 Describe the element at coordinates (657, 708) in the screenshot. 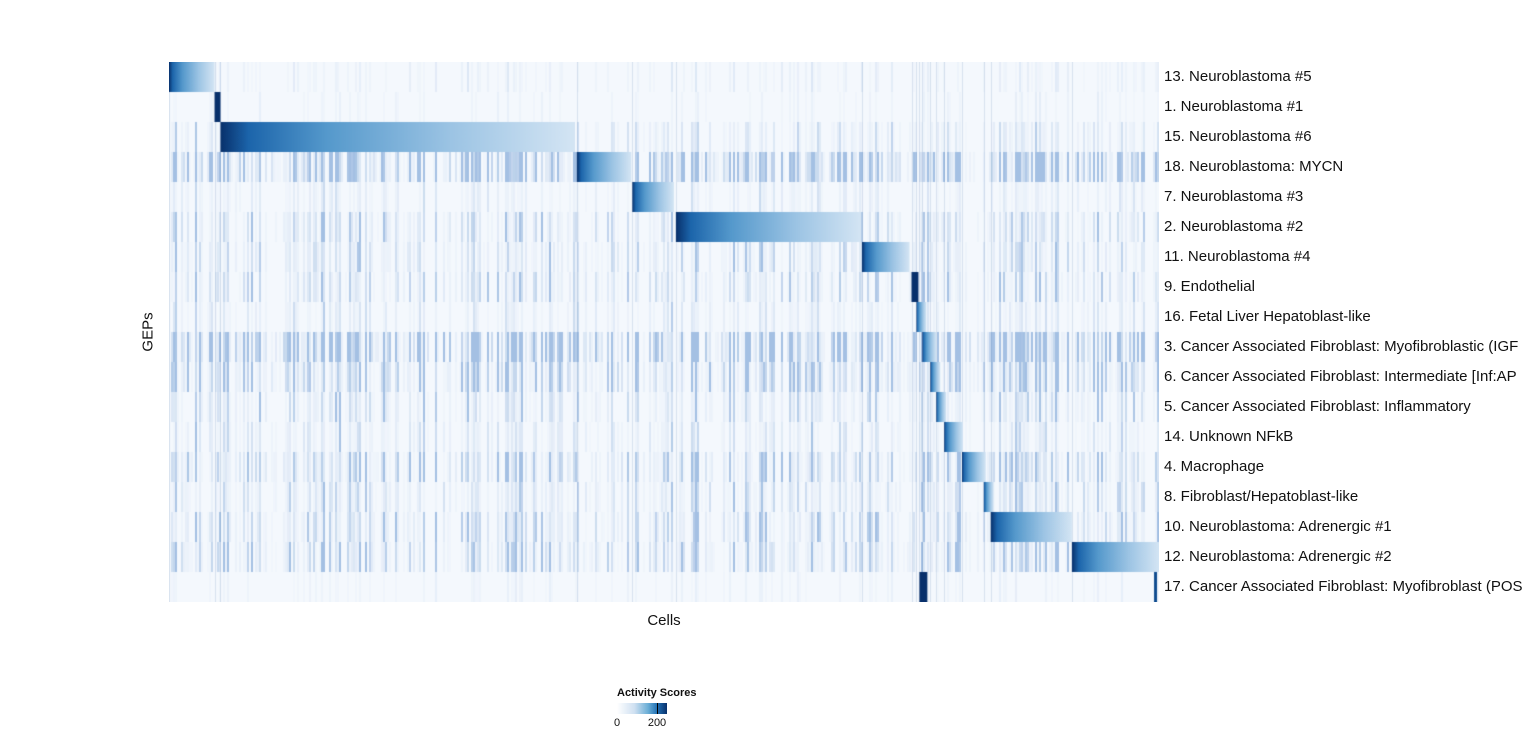

I see `legend-tick-mark` at that location.